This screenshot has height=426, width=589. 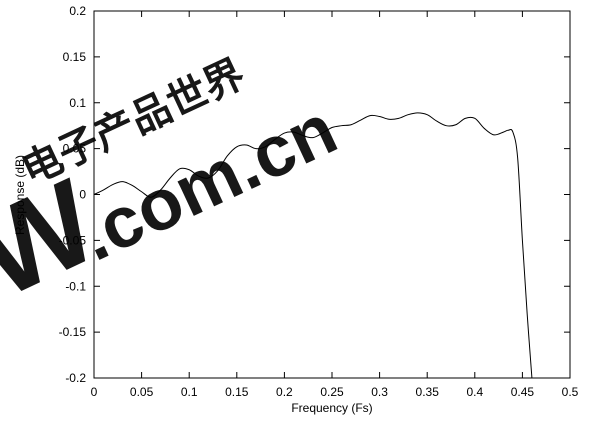 I want to click on y-tick-label: -0.1, so click(x=75, y=286).